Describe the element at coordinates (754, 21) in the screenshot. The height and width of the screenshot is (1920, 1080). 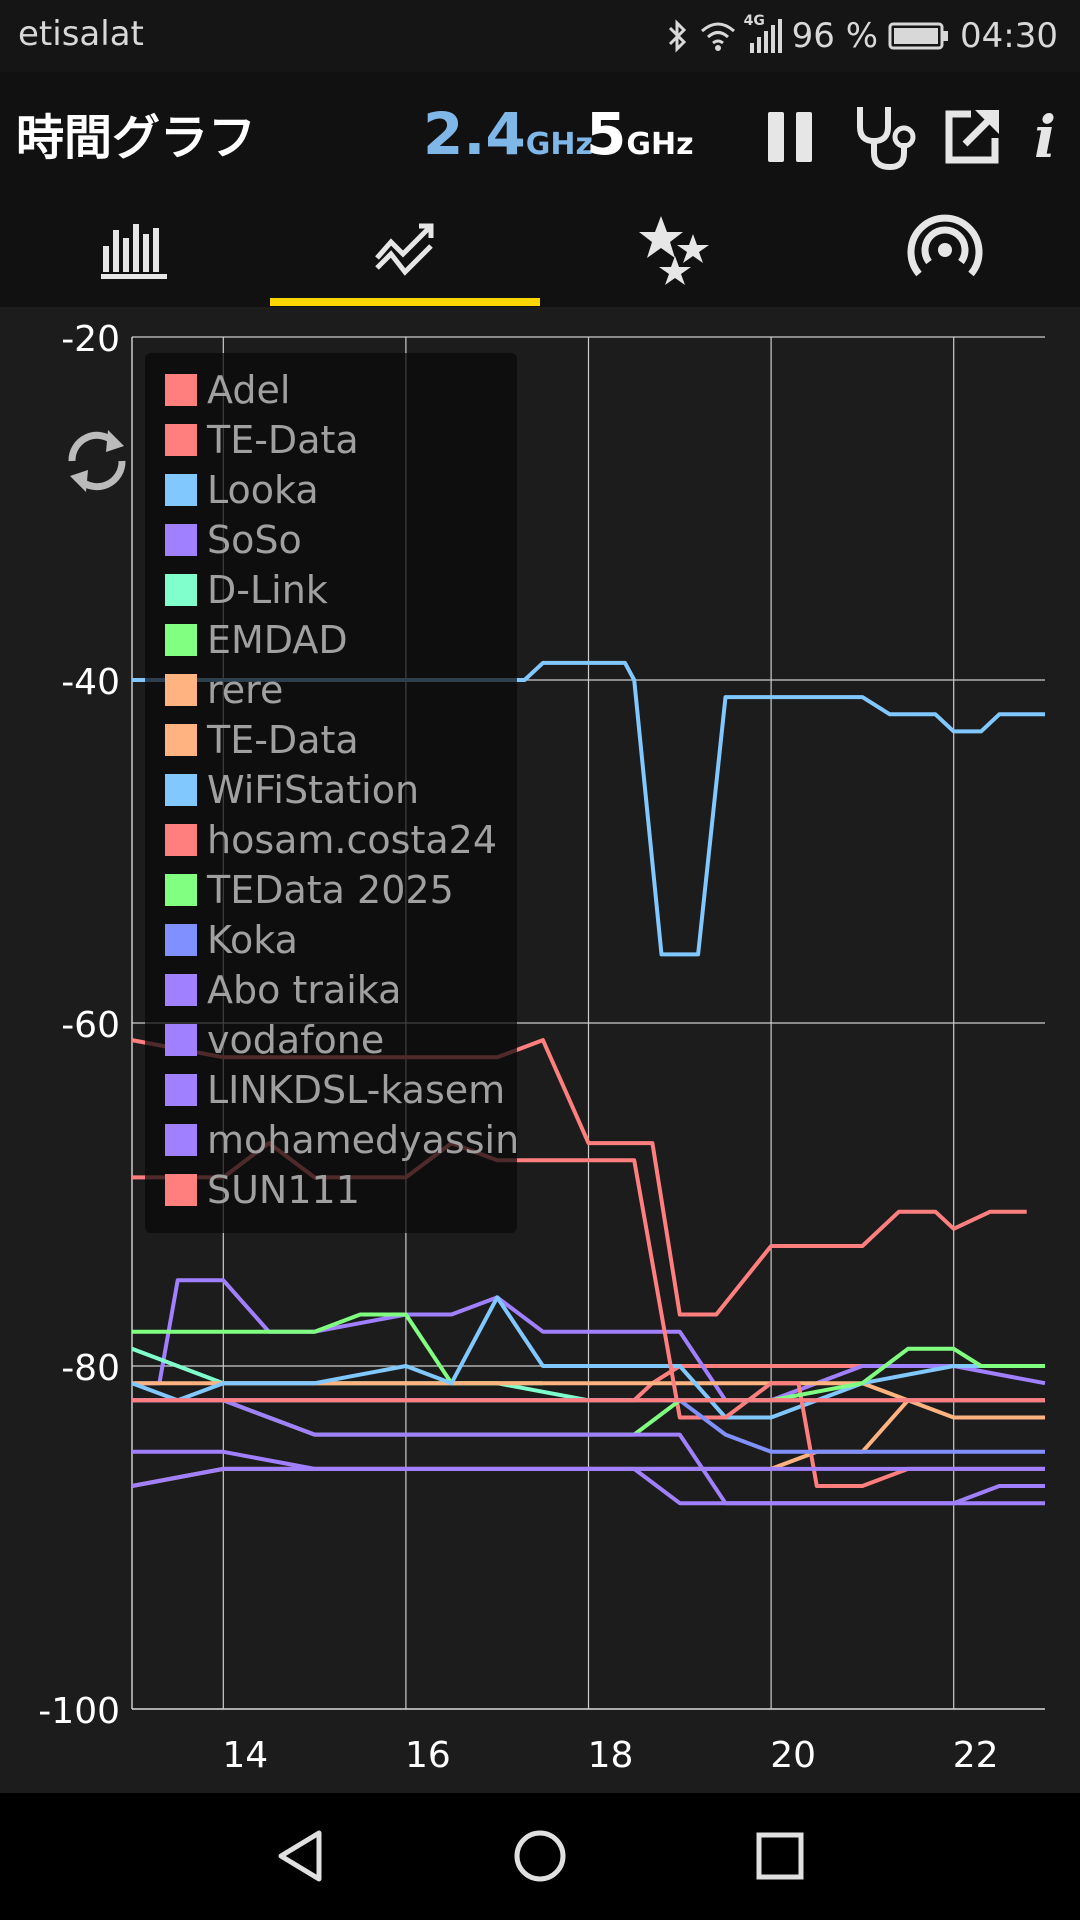
I see `network-type: 4G` at that location.